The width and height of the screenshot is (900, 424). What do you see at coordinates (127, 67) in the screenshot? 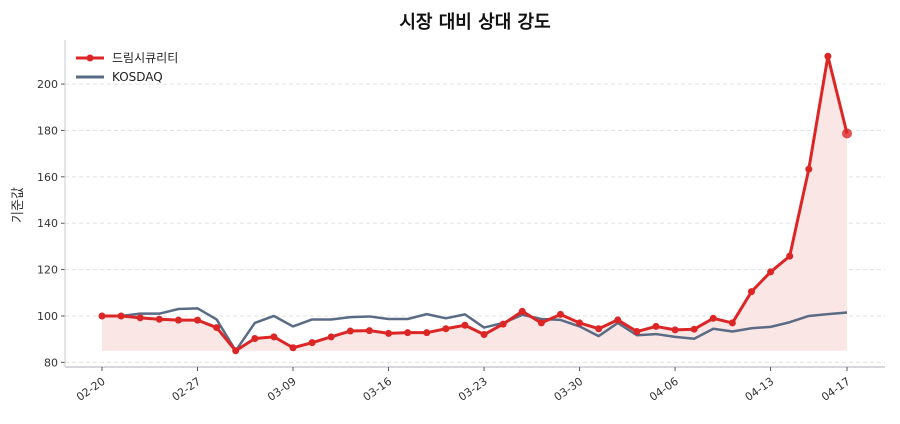
I see `legend: 드림시큐리티 KOSDAQ` at bounding box center [127, 67].